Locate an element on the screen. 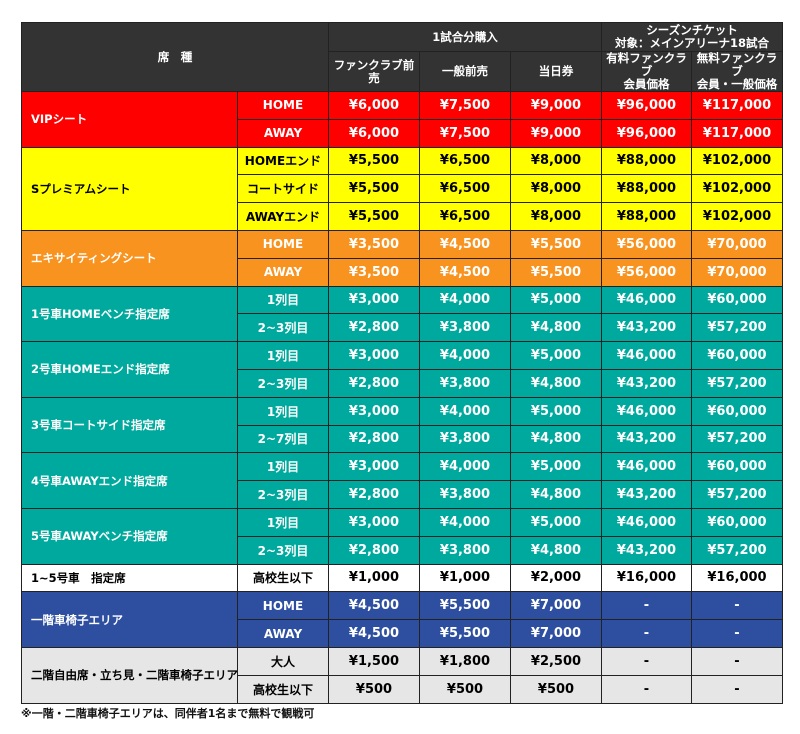  table-row: 二階自由席・立ち見・二階車椅子エリア 大人 ¥1,500 ¥1,800 ¥2,500- - is located at coordinates (402, 675).